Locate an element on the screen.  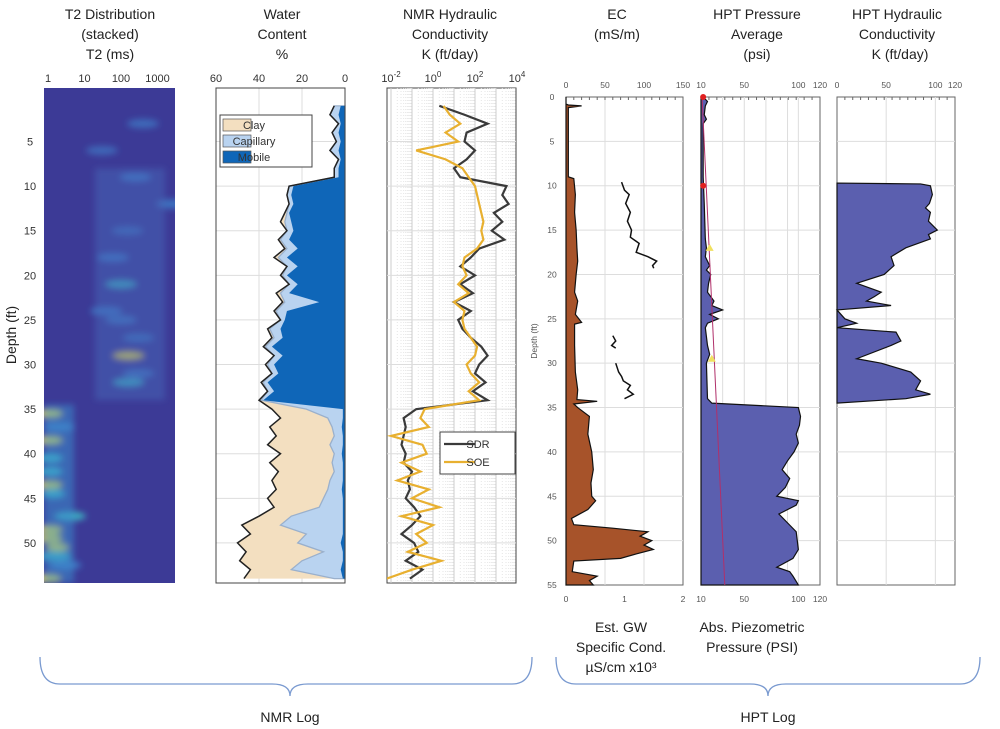
ec-depth-tick-label: 35 is located at coordinates (552, 408).